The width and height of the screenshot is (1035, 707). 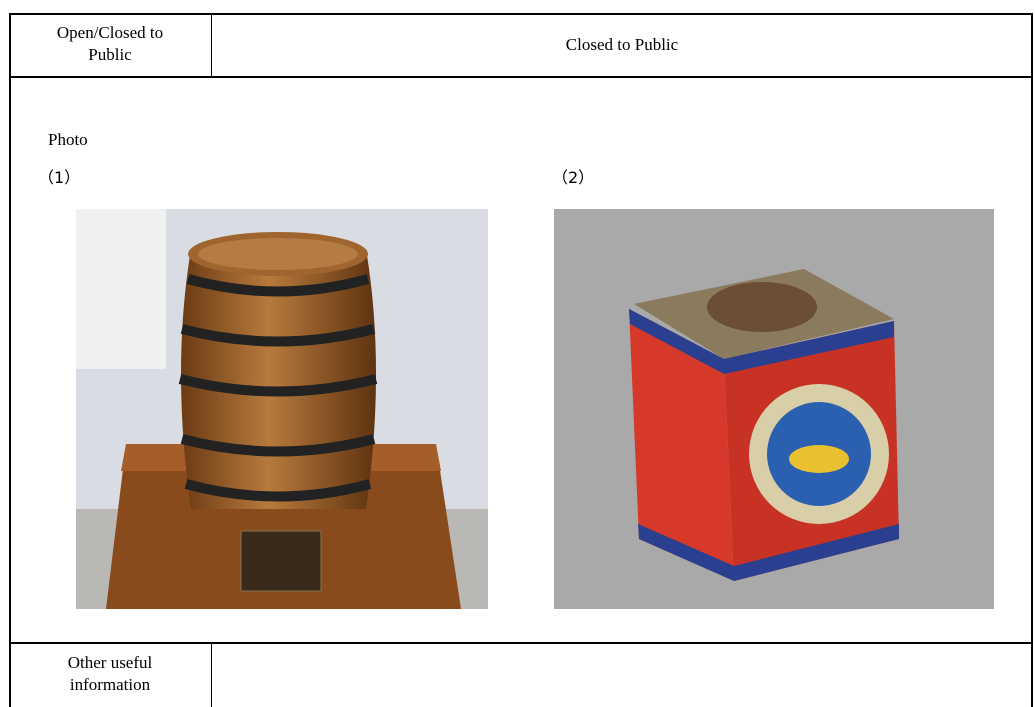 I want to click on section-title: Photo, so click(x=68, y=139).